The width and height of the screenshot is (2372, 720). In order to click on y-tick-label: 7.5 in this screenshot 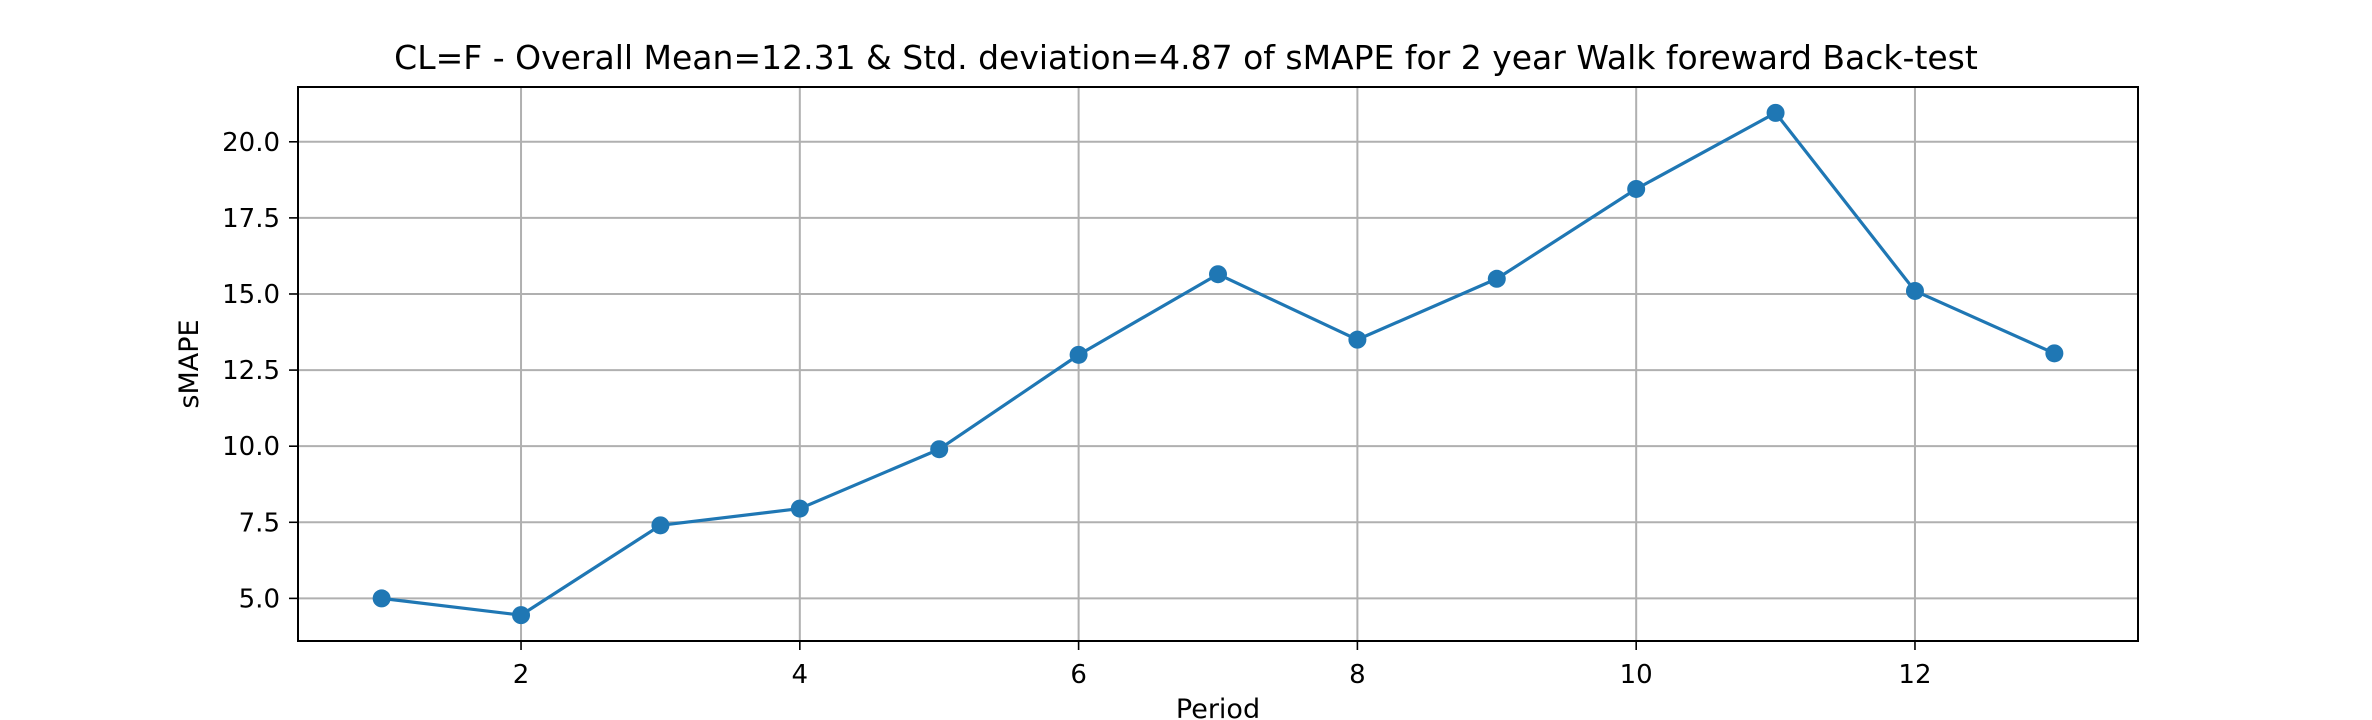, I will do `click(259, 523)`.